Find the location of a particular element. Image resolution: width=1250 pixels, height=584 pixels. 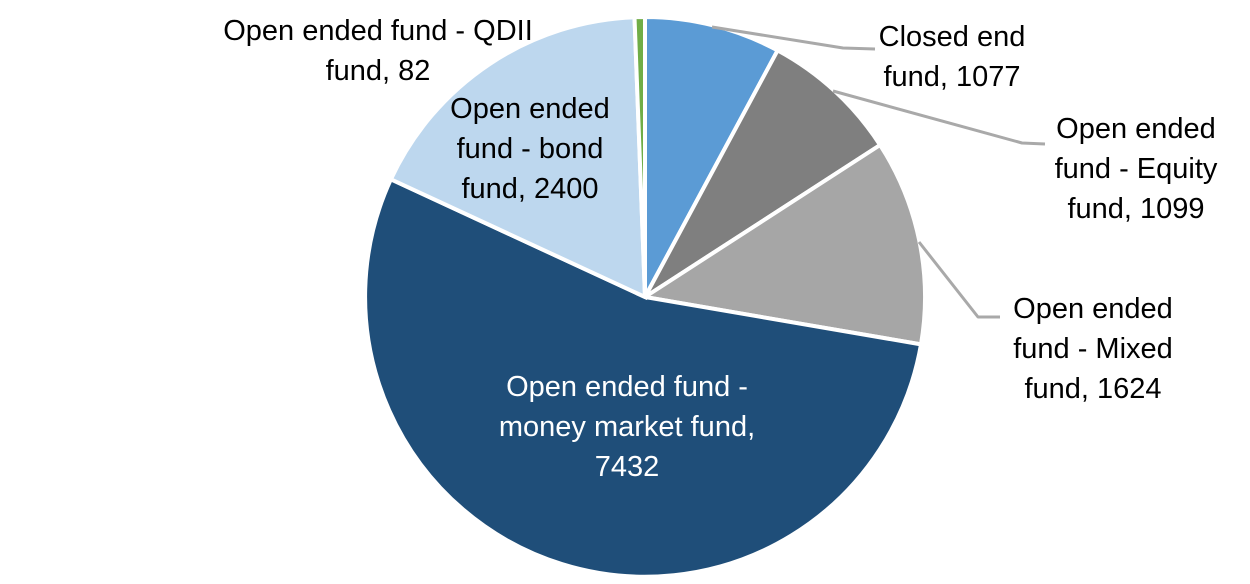

pie-slice-closed-end is located at coordinates (712, 156).